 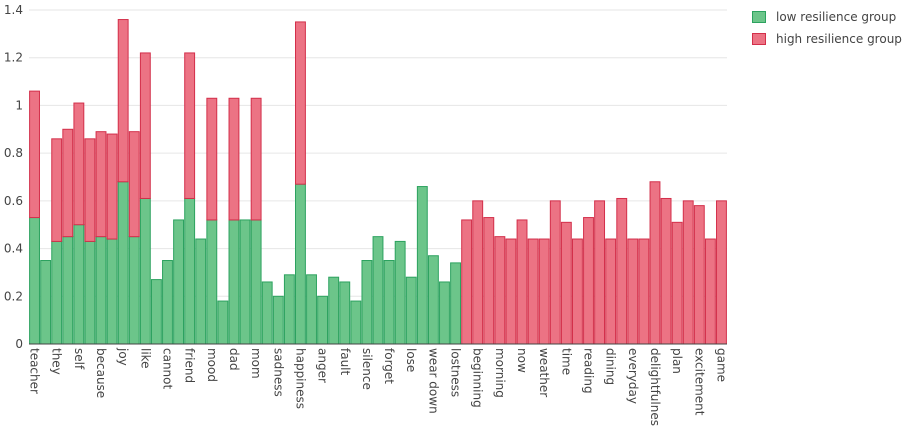 I want to click on x-tick-label: mood, so click(x=212, y=365).